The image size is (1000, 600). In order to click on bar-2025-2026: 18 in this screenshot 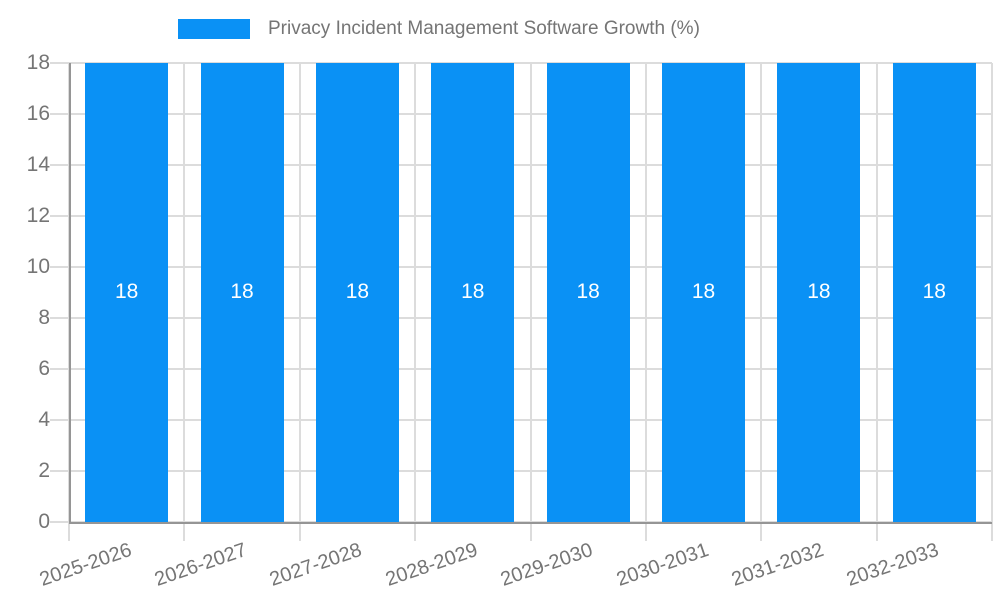, I will do `click(127, 292)`.